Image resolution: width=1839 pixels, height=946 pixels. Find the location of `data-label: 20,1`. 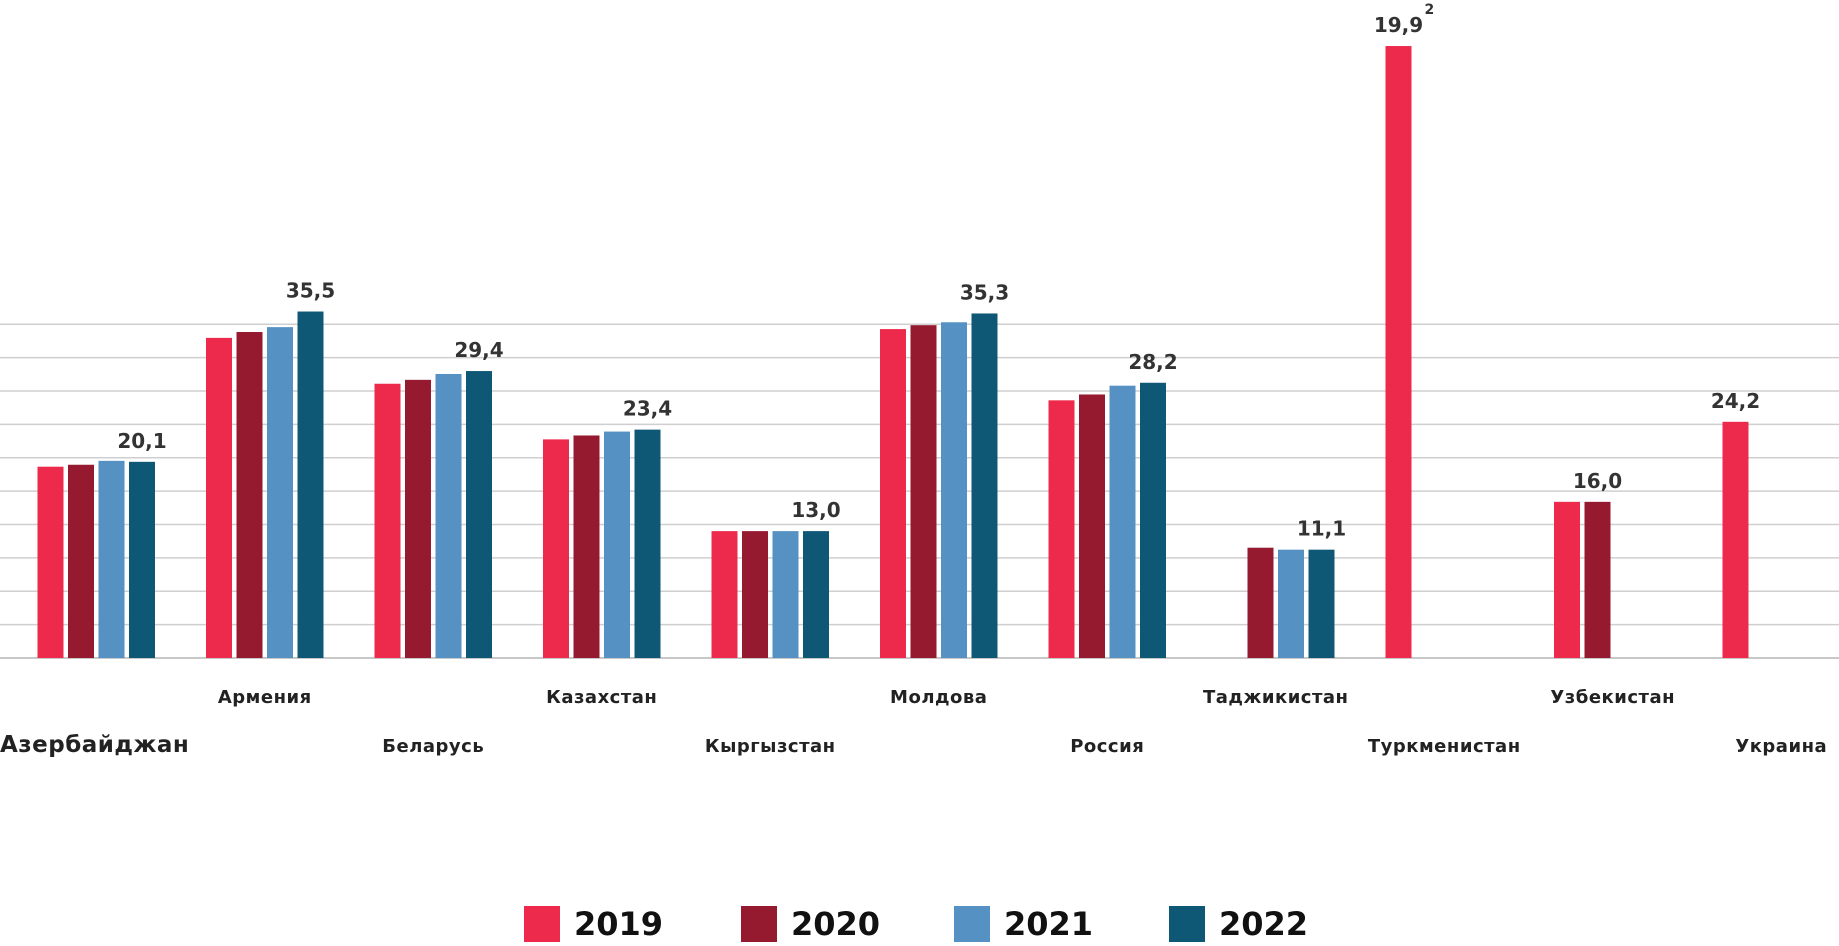

data-label: 20,1 is located at coordinates (141, 441).